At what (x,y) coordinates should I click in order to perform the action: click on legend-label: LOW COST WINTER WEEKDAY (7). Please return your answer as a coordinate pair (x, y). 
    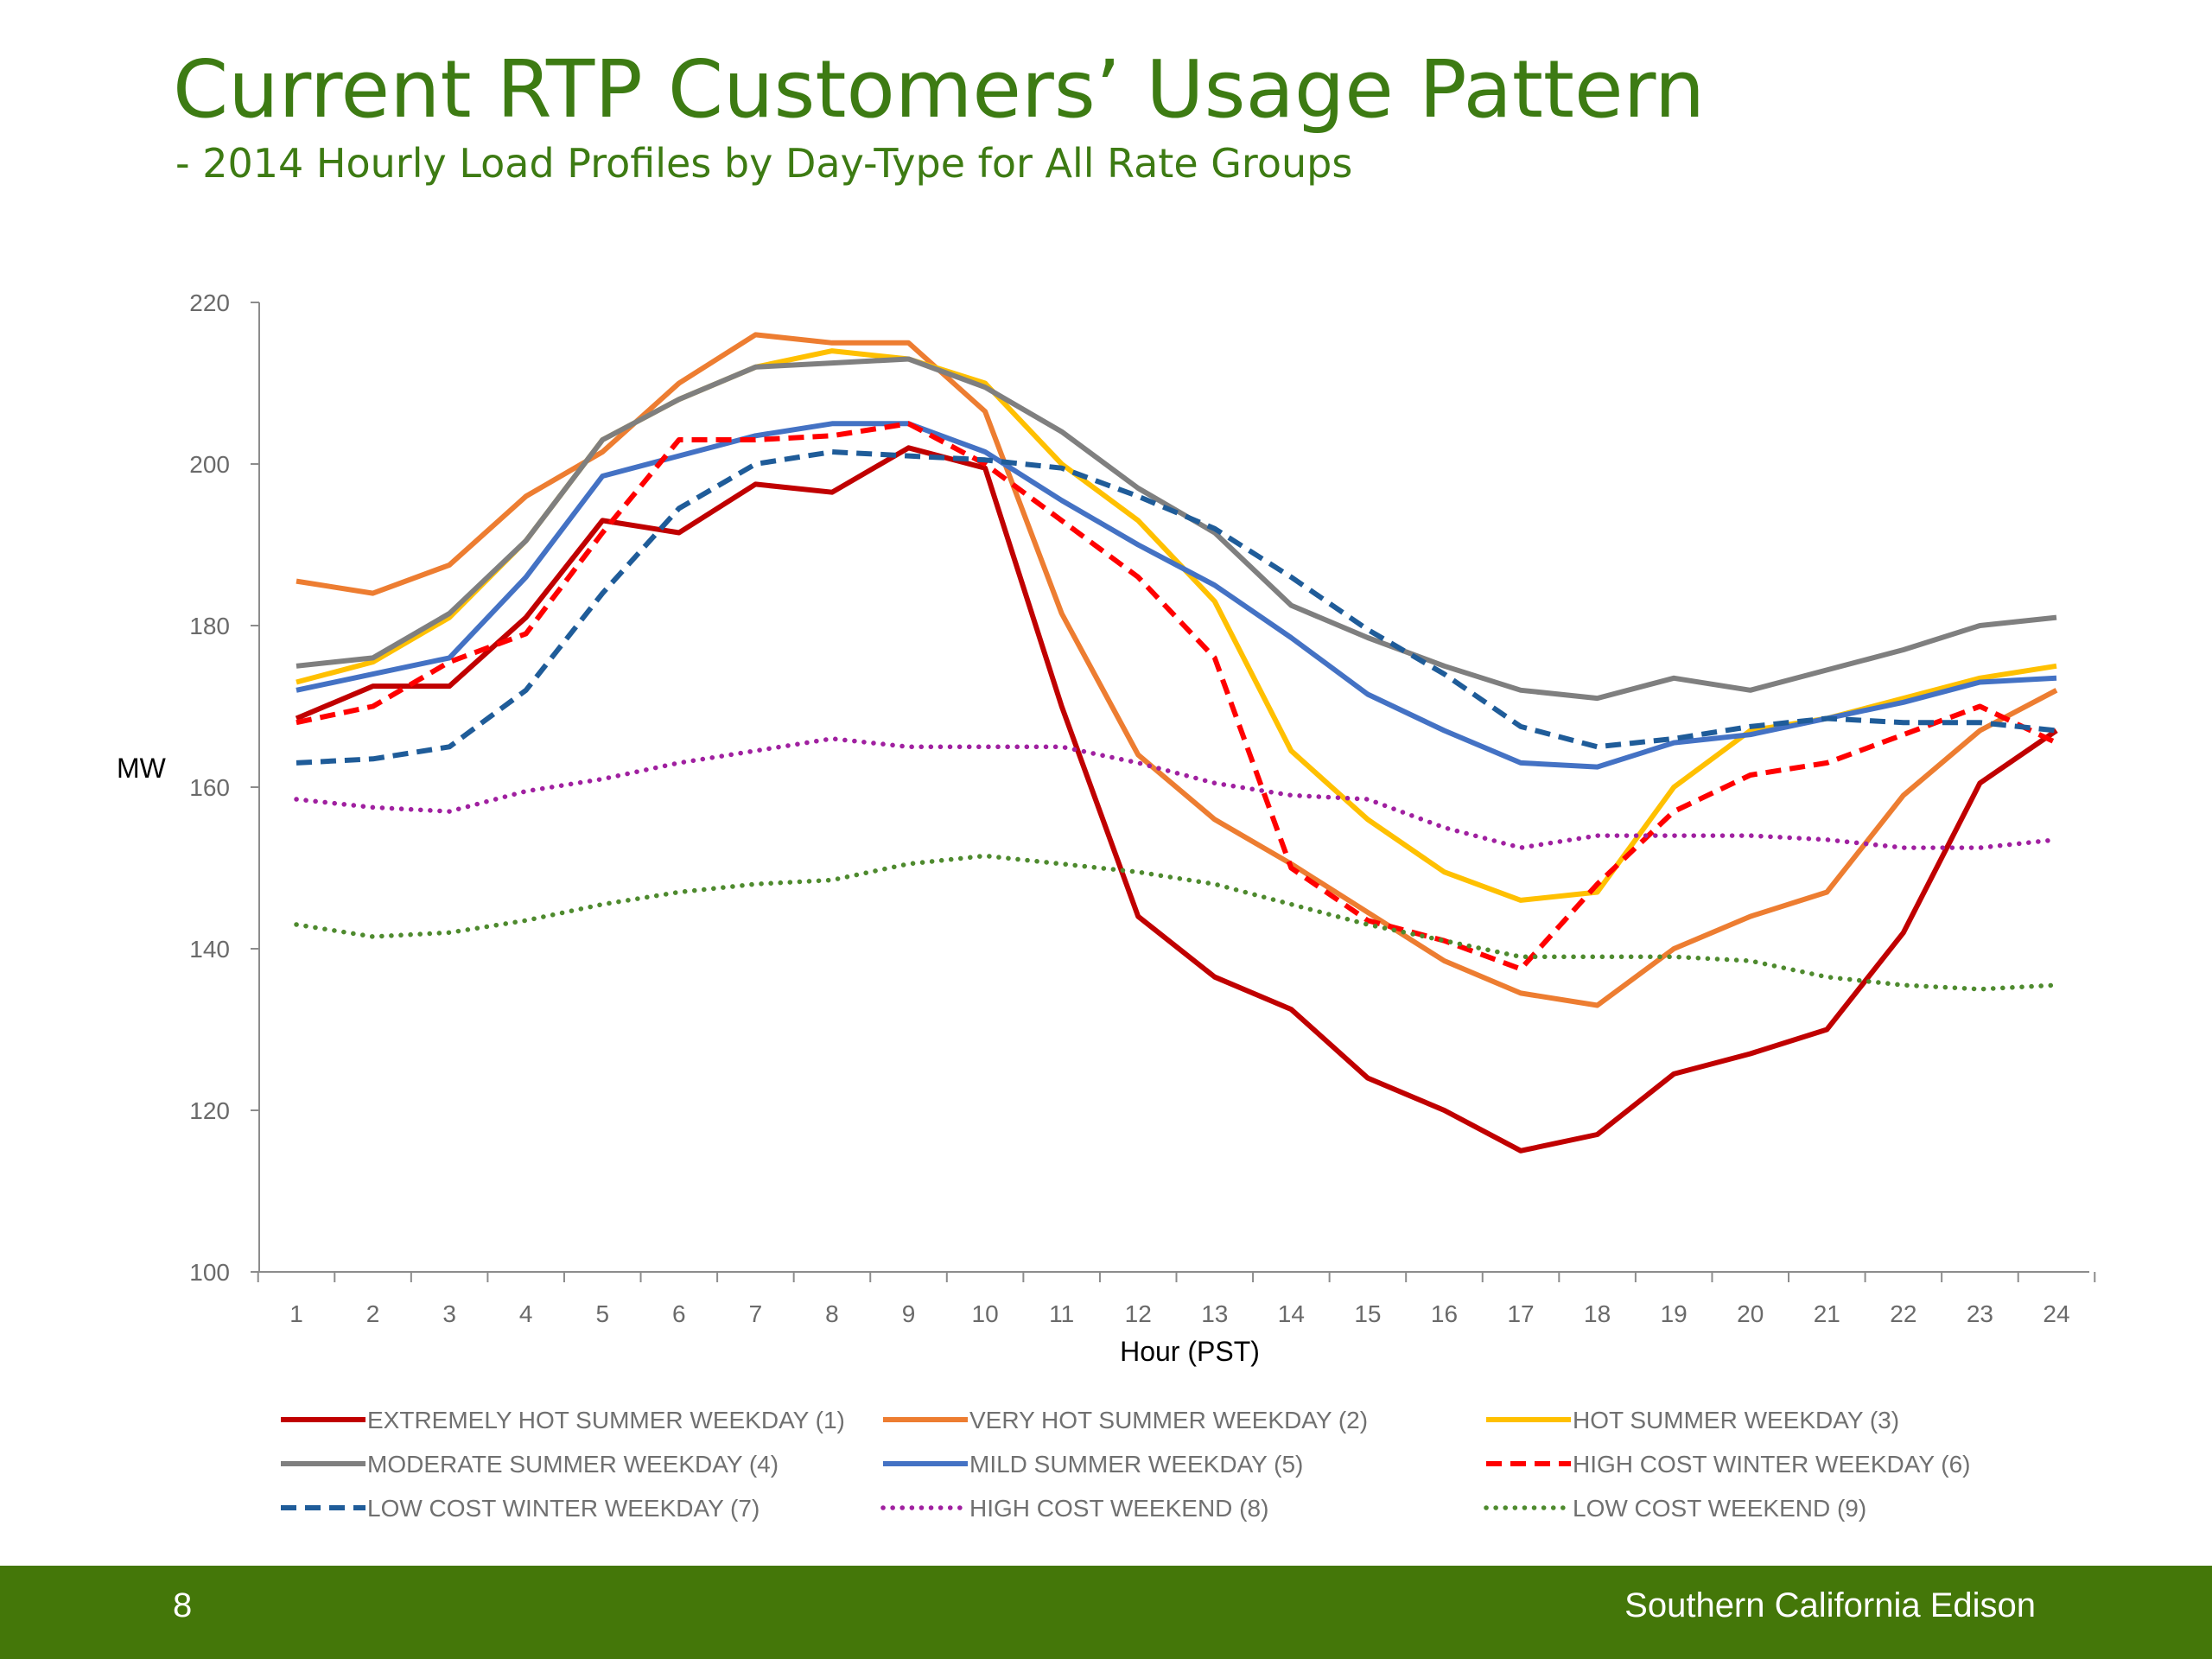
    Looking at the image, I should click on (563, 1508).